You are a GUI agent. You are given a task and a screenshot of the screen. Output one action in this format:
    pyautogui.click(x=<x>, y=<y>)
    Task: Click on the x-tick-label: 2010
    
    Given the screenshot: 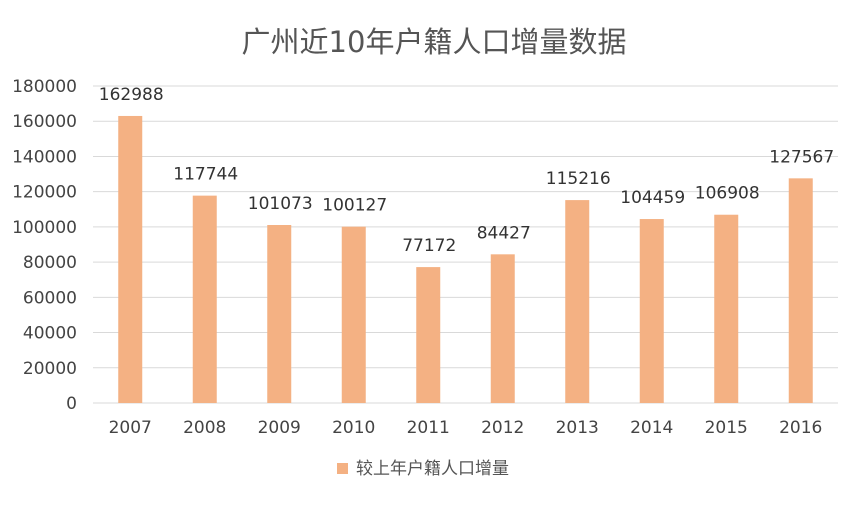 What is the action you would take?
    pyautogui.click(x=353, y=428)
    